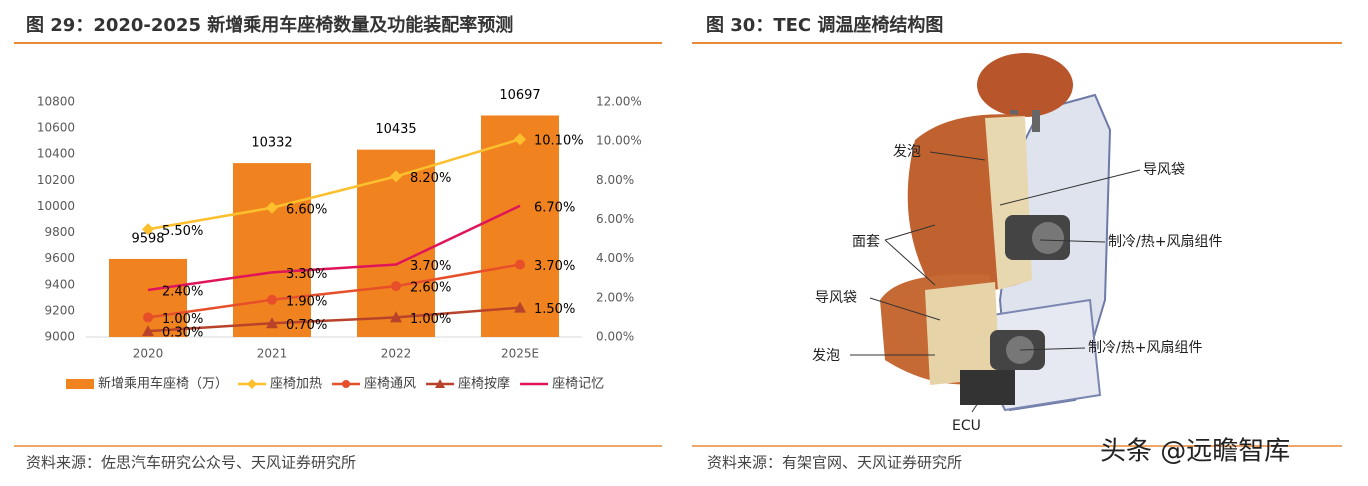  I want to click on value-label: 10435, so click(395, 129).